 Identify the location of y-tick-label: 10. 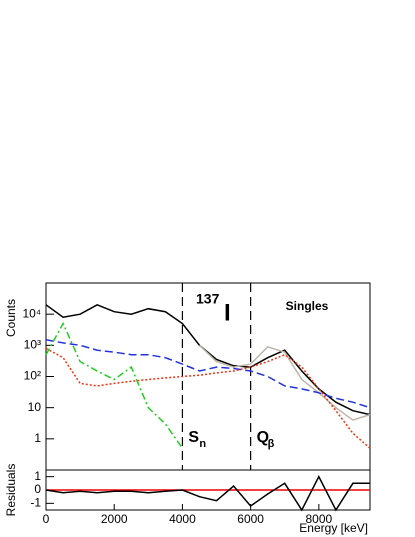
(35, 407).